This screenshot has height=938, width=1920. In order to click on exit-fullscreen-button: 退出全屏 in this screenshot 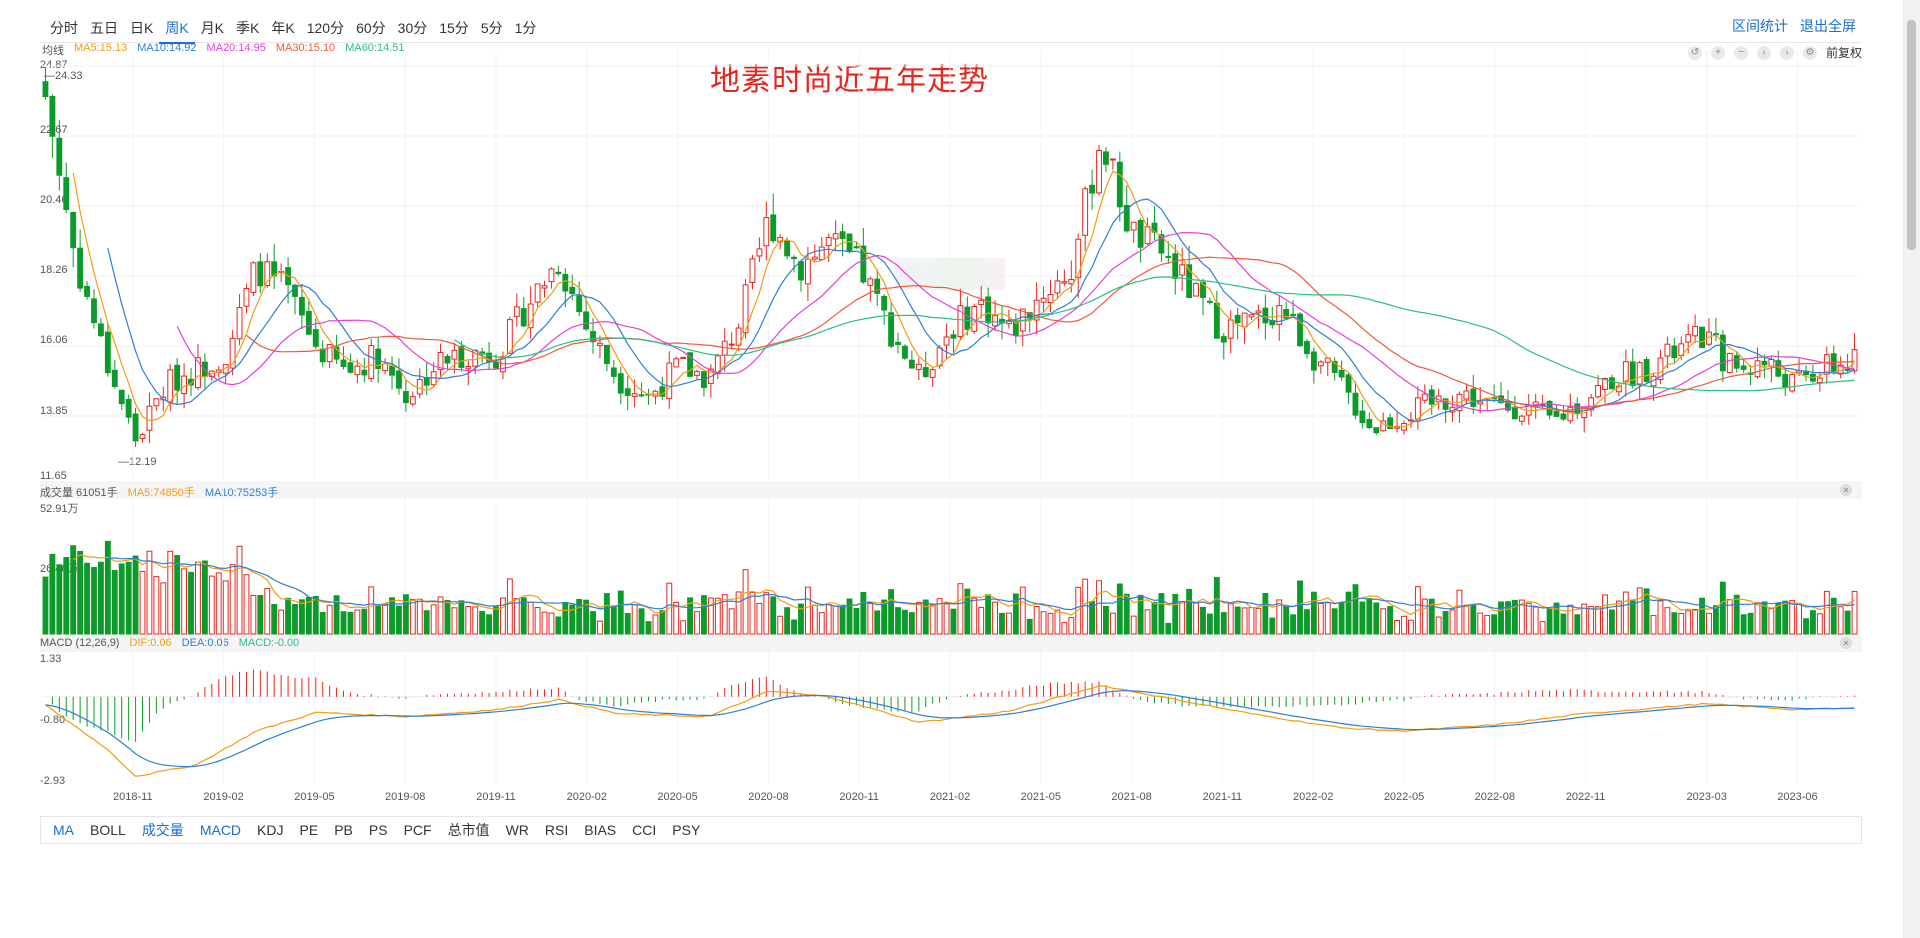, I will do `click(1828, 26)`.